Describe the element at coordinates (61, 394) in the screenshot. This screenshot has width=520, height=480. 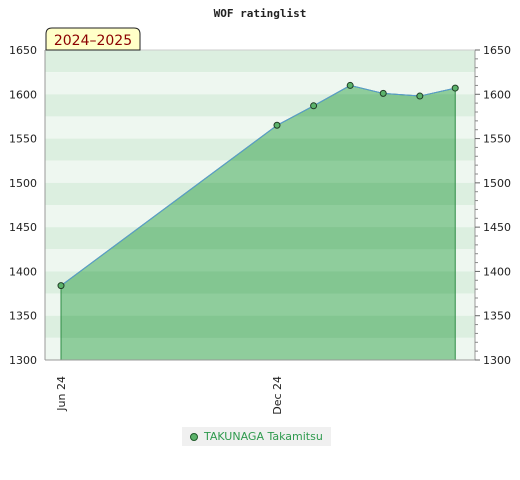
I see `x-tick-label: Jun 24` at that location.